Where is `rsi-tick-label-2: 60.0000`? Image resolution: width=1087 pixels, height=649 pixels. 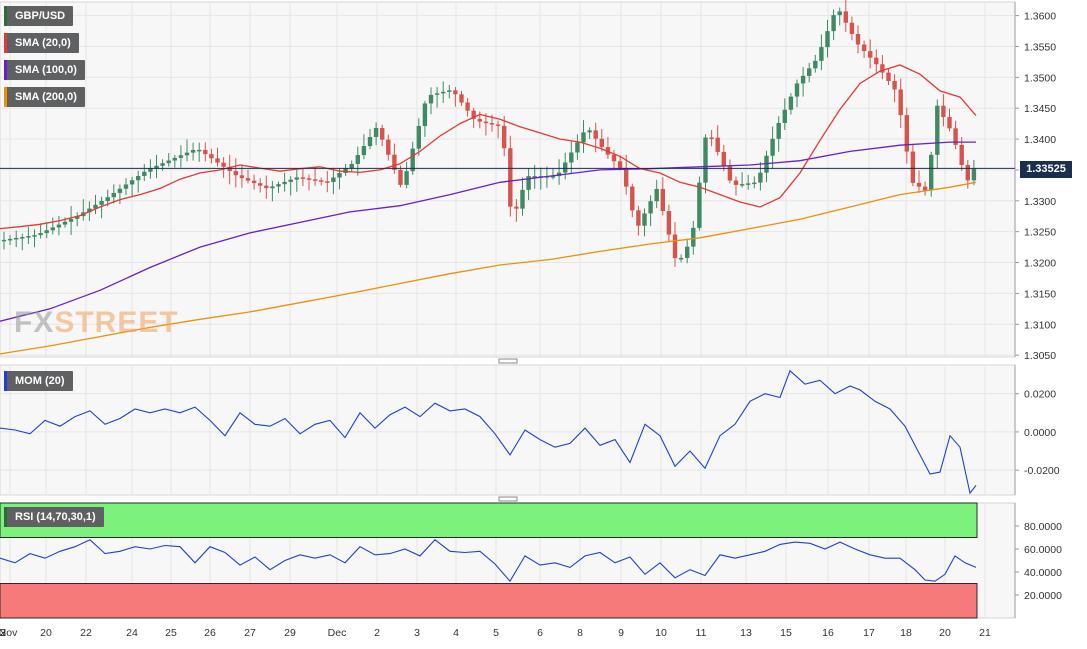 rsi-tick-label-2: 60.0000 is located at coordinates (1043, 550).